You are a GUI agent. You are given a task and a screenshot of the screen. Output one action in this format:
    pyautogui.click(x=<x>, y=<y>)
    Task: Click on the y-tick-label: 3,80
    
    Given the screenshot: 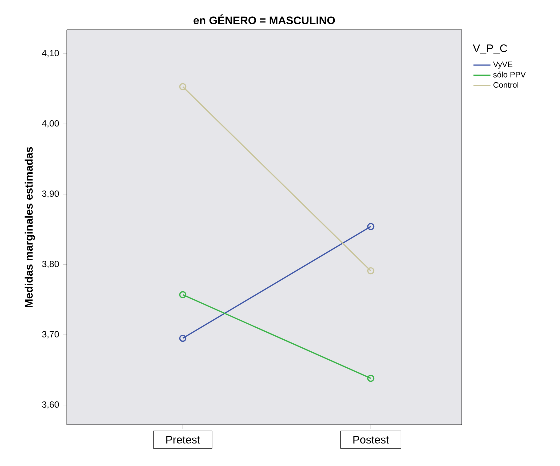 What is the action you would take?
    pyautogui.click(x=51, y=264)
    